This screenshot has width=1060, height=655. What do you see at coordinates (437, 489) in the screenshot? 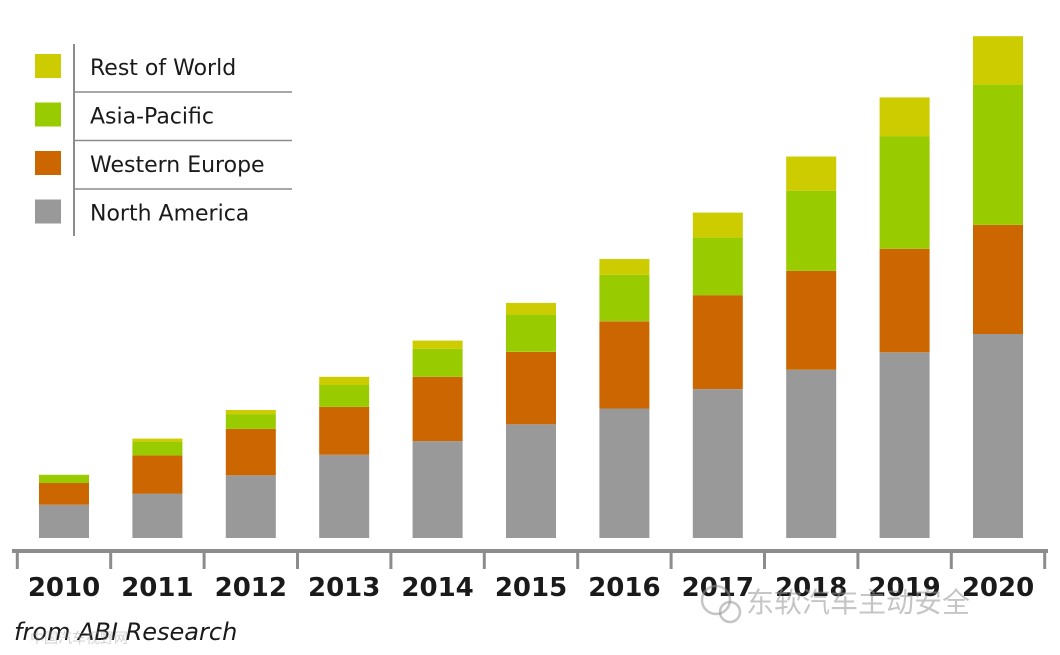
I see `bar-2014-north-america` at bounding box center [437, 489].